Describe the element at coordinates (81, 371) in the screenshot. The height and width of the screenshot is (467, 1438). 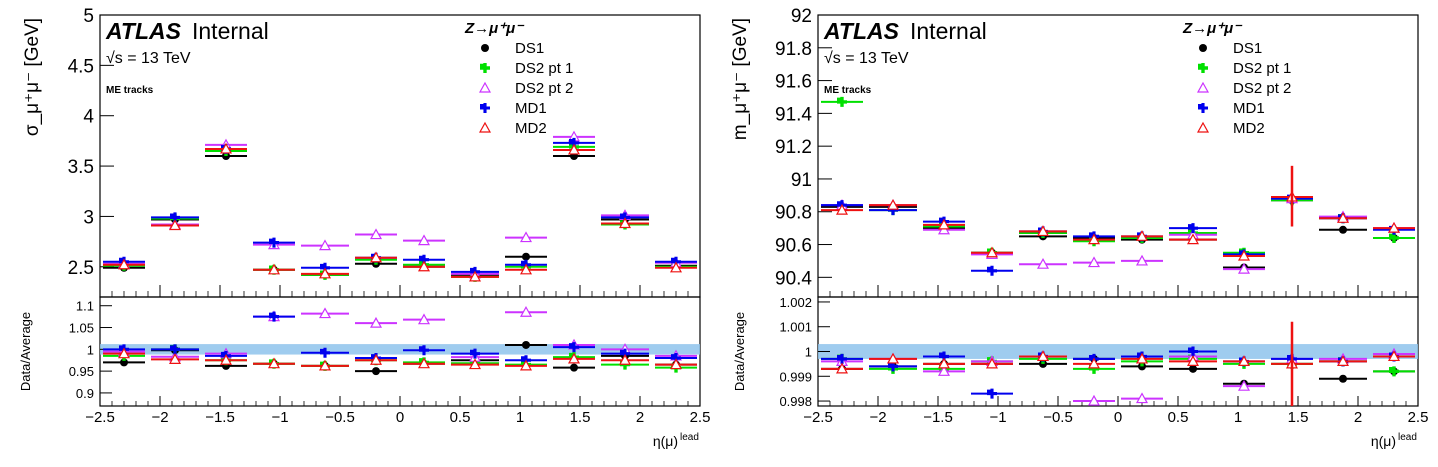
I see `ratio-tick-label: 0.95` at that location.